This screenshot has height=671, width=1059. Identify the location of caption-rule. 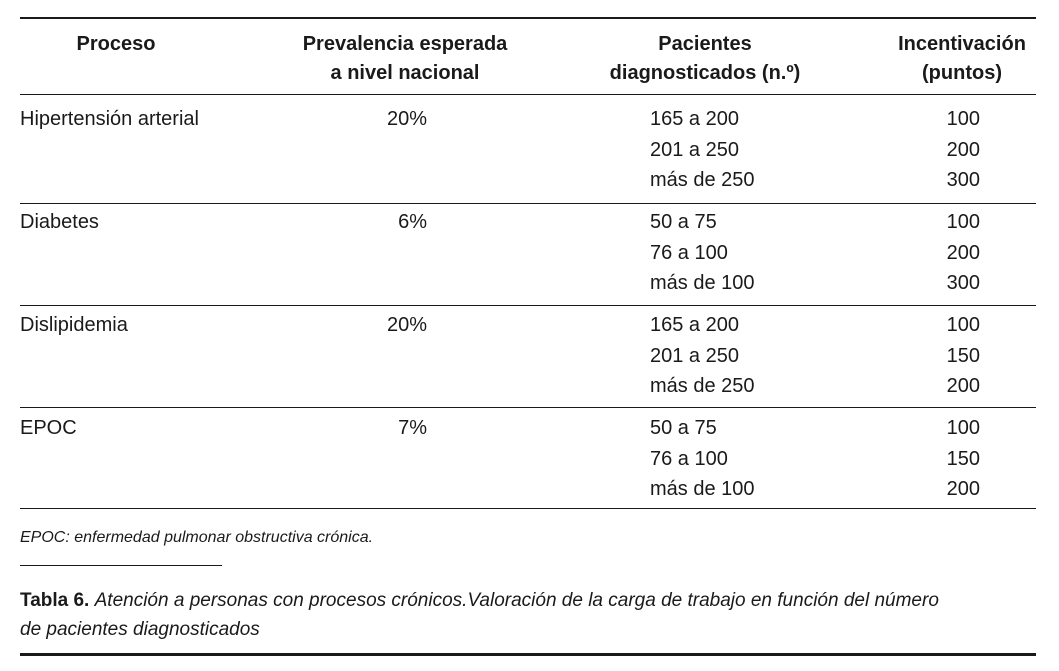
(121, 565).